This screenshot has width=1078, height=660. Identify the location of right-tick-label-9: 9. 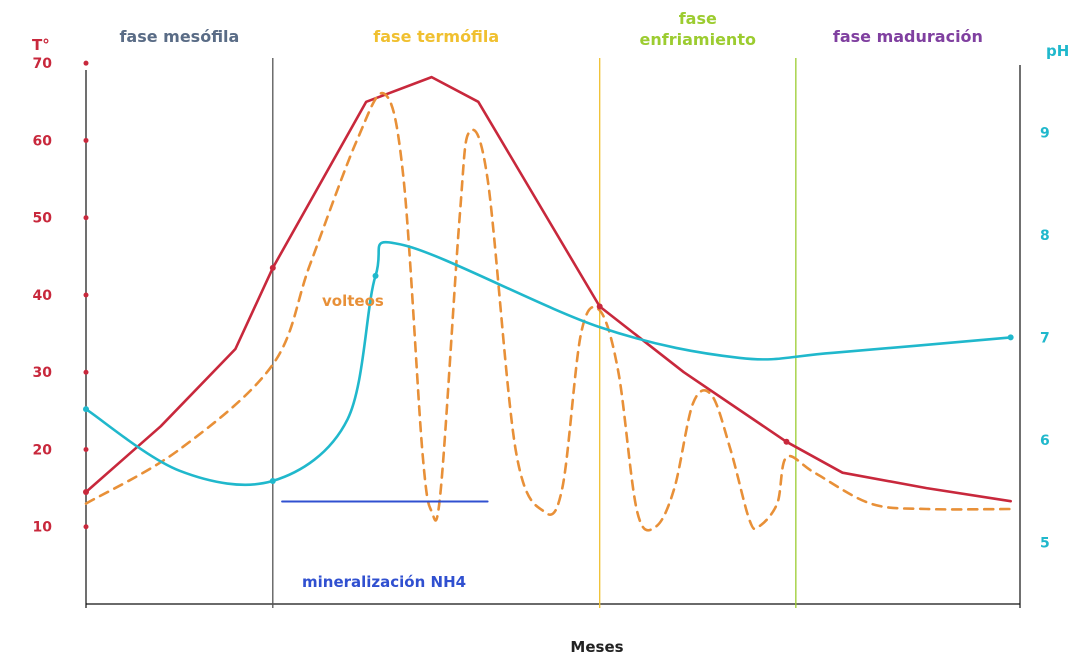
(1045, 133).